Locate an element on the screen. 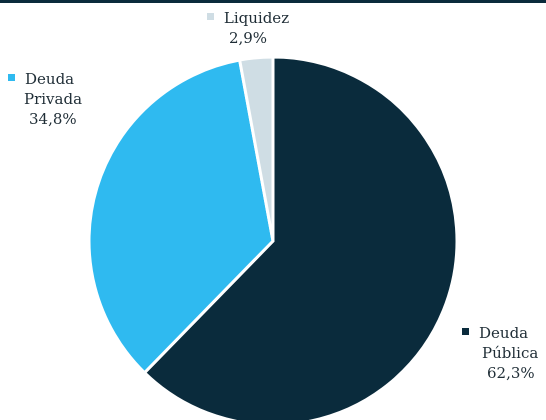  slice-label-deuda-publica: Deuda Pública 62,3% is located at coordinates (504, 353).